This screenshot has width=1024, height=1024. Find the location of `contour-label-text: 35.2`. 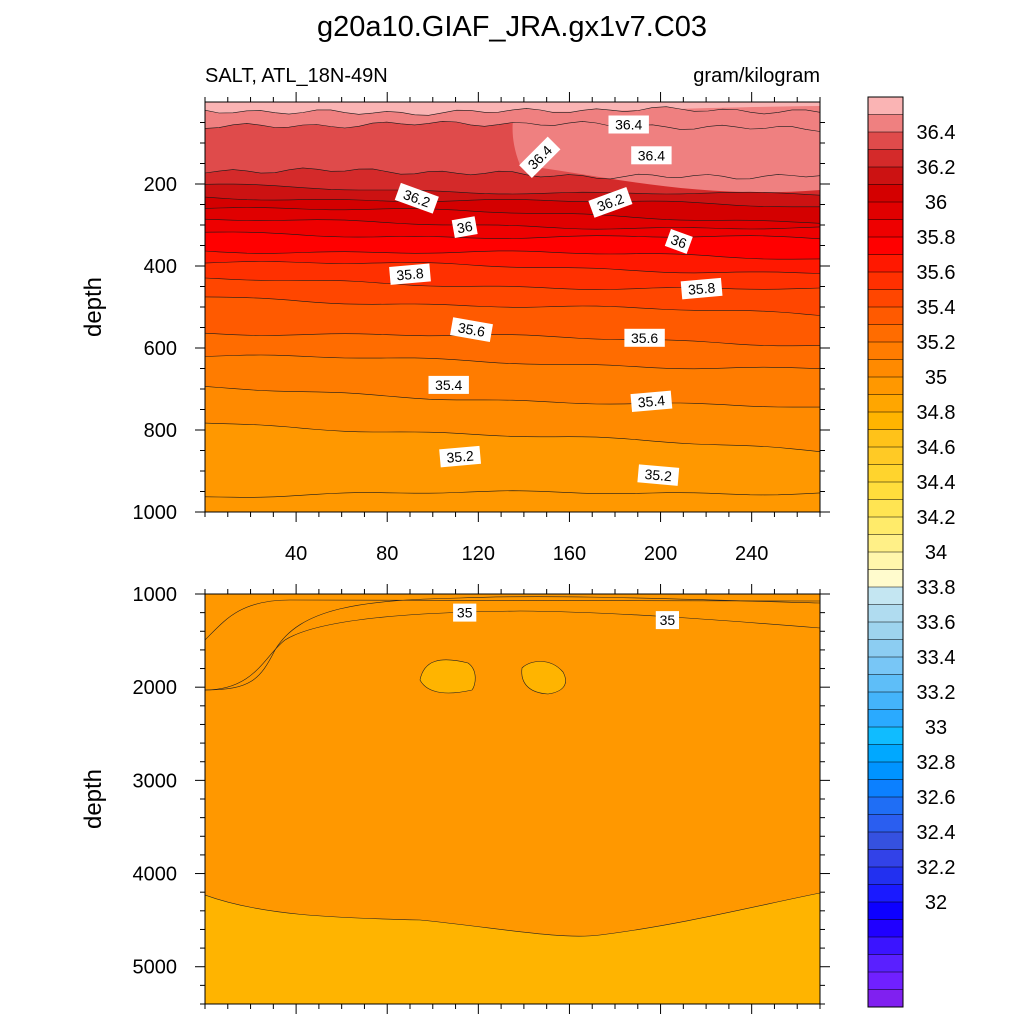

contour-label-text: 35.2 is located at coordinates (460, 456).